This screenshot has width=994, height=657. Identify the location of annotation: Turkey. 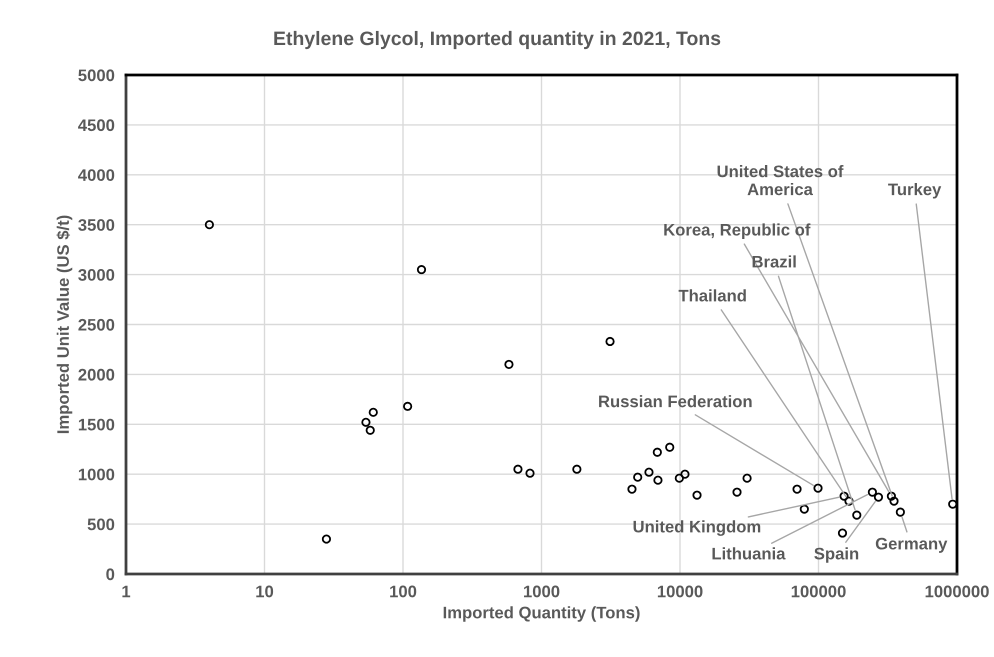
(915, 191).